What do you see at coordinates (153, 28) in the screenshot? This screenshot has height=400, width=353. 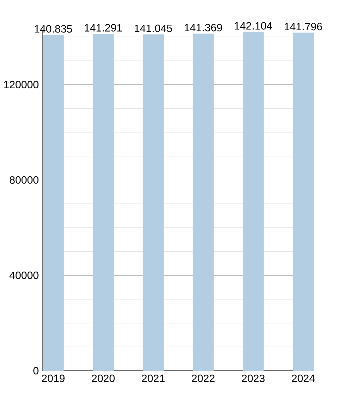 I see `data-label: 141.045` at bounding box center [153, 28].